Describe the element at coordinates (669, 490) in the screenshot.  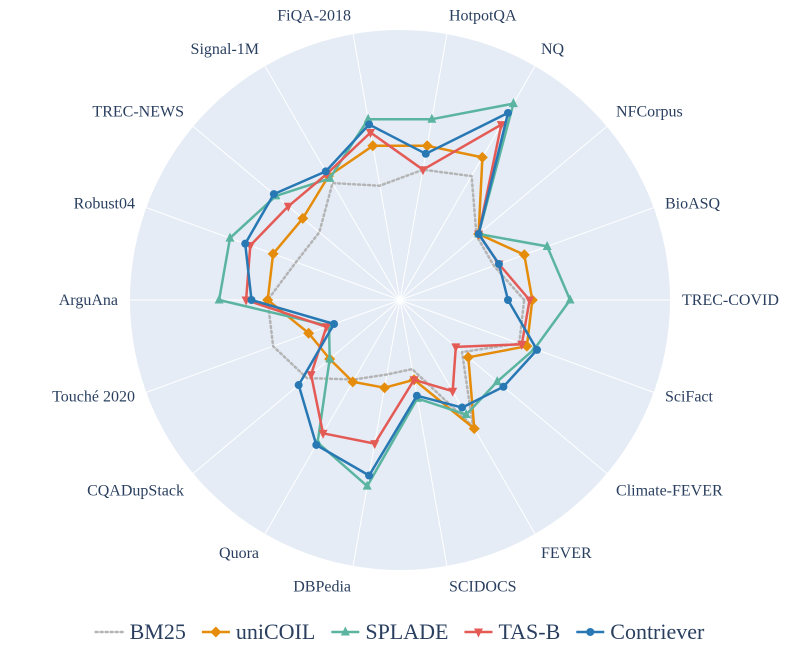
I see `axis-label: Climate-FEVER` at that location.